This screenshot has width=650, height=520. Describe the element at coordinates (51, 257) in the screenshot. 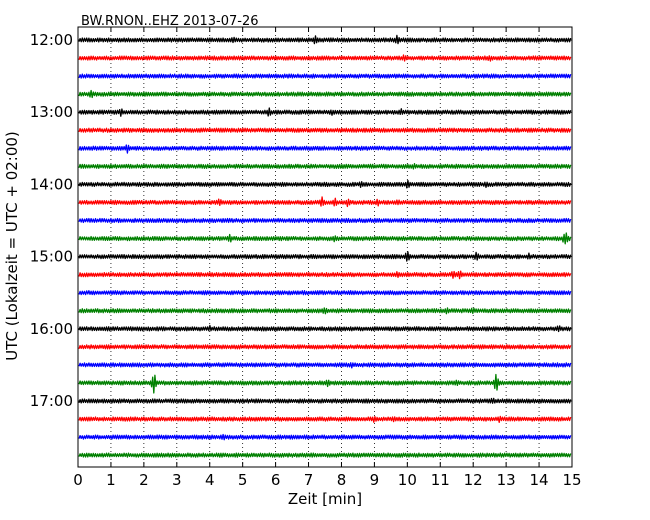

I see `y-tick-label: 15:00` at that location.